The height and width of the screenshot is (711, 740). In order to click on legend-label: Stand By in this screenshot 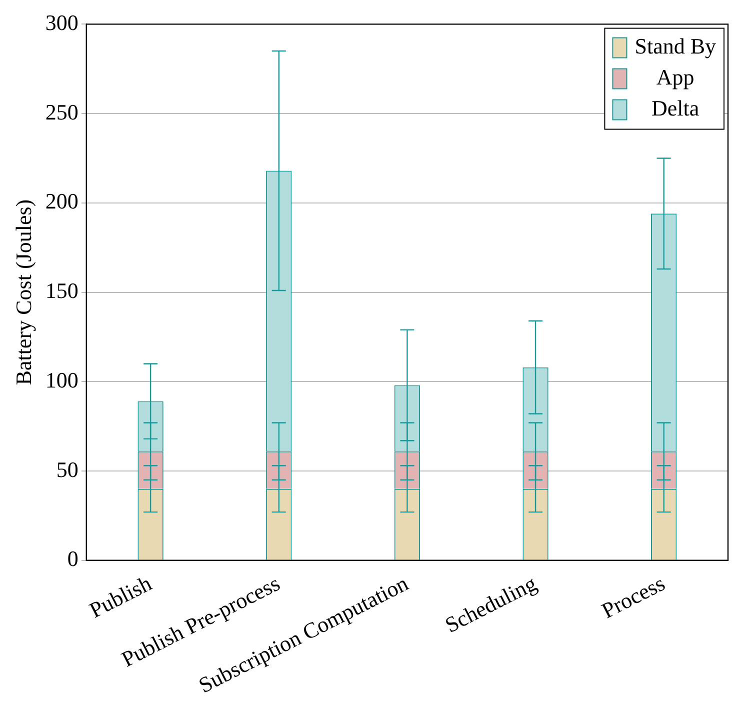, I will do `click(675, 45)`.